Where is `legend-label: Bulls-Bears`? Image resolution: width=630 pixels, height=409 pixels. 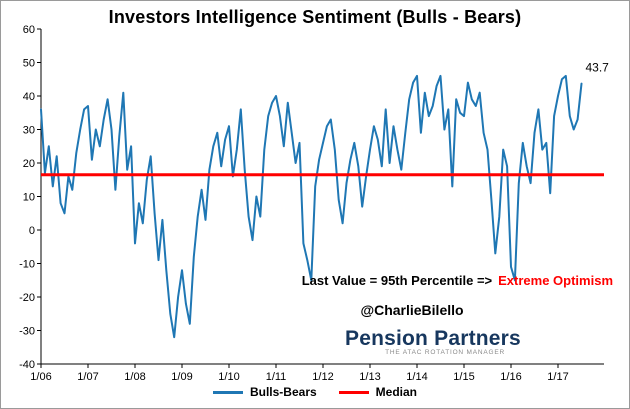 legend-label: Bulls-Bears is located at coordinates (283, 392).